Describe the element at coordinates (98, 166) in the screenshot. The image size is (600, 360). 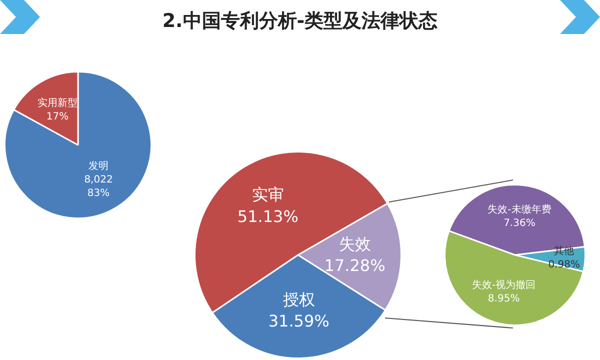
I see `slice-label: 发明` at that location.